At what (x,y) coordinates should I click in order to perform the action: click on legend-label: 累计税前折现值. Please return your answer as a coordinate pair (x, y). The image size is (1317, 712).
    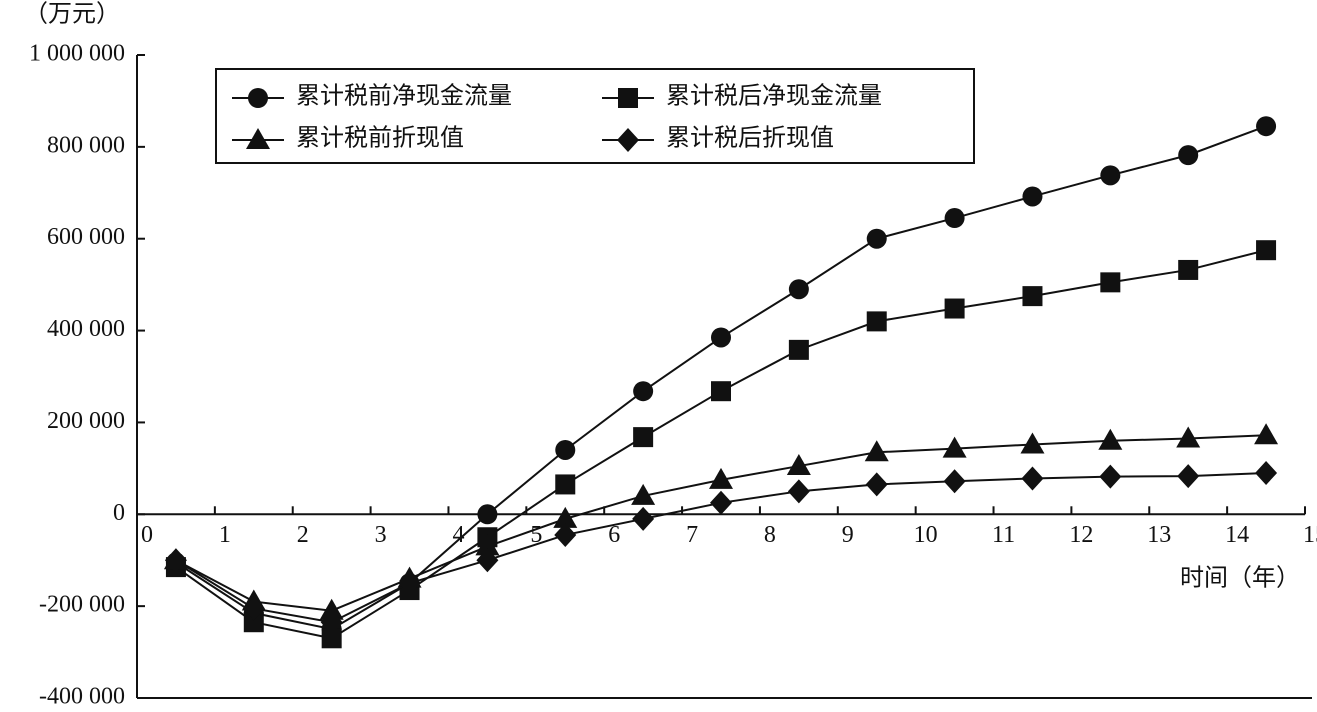
    Looking at the image, I should click on (380, 138).